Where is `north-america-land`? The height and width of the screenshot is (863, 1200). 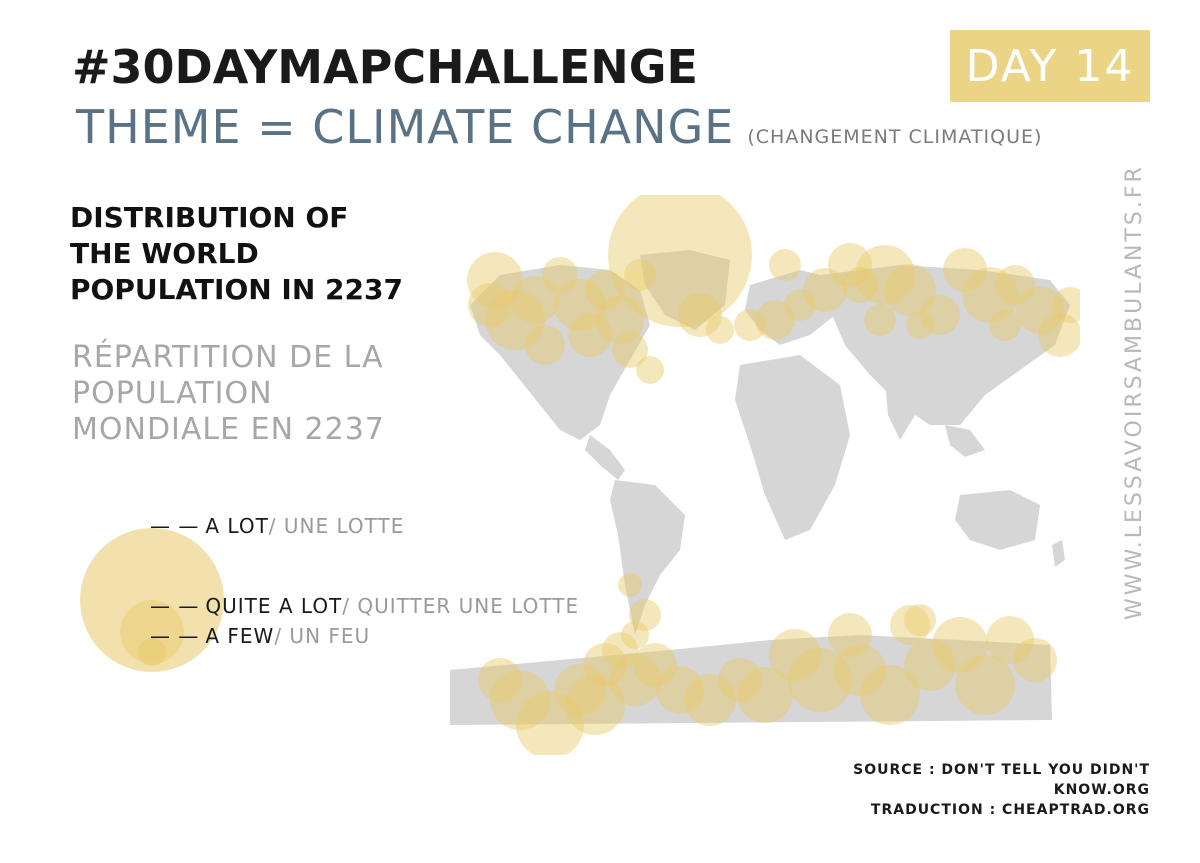 north-america-land is located at coordinates (560, 352).